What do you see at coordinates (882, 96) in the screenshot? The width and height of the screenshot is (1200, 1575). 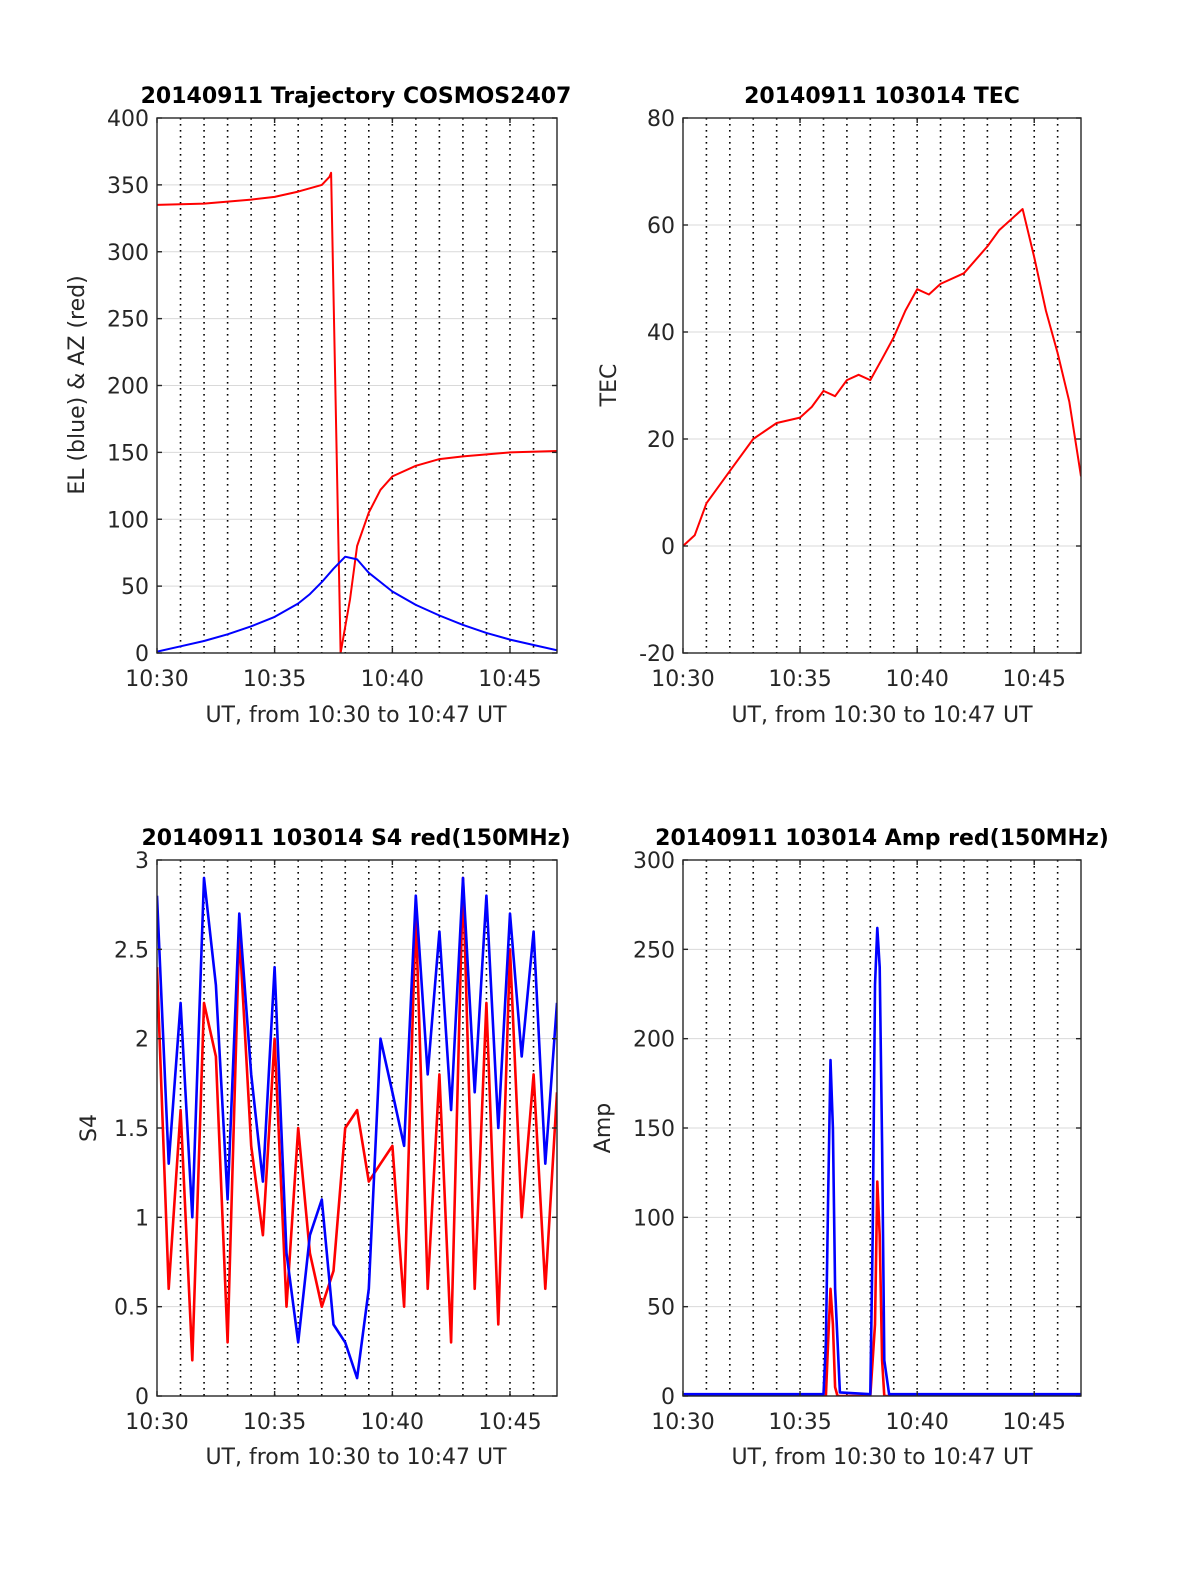 I see `panel-title: 20140911 103014 TEC` at bounding box center [882, 96].